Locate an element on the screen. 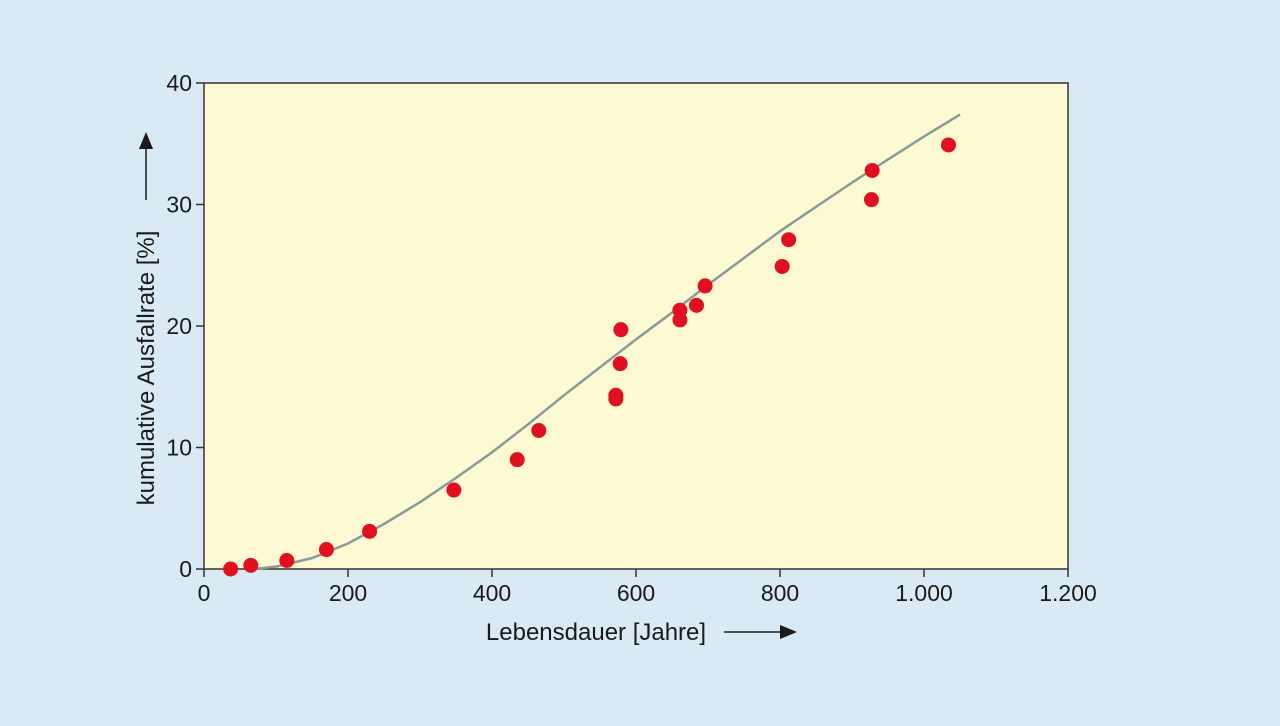  y-tick-label: 10 is located at coordinates (179, 448).